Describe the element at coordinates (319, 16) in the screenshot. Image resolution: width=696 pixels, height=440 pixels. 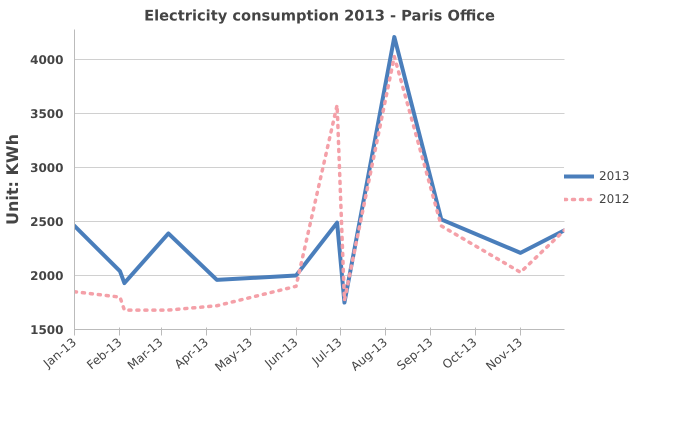
I see `chart-title: Electricity consumption 2013 - Paris Office` at that location.